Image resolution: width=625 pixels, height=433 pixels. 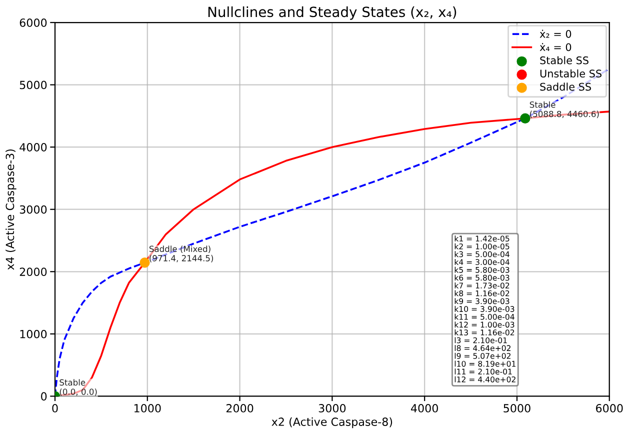 I want to click on y-tick-label: 3000, so click(x=33, y=209).